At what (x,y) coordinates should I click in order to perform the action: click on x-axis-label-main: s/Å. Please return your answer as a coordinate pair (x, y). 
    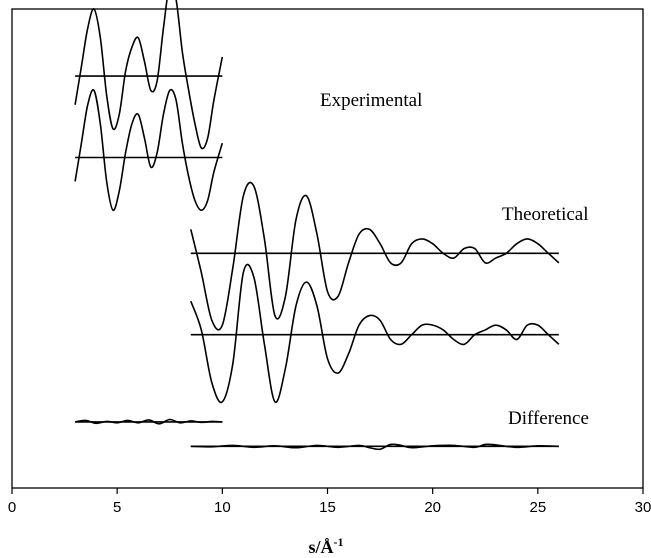
    Looking at the image, I should click on (320, 547).